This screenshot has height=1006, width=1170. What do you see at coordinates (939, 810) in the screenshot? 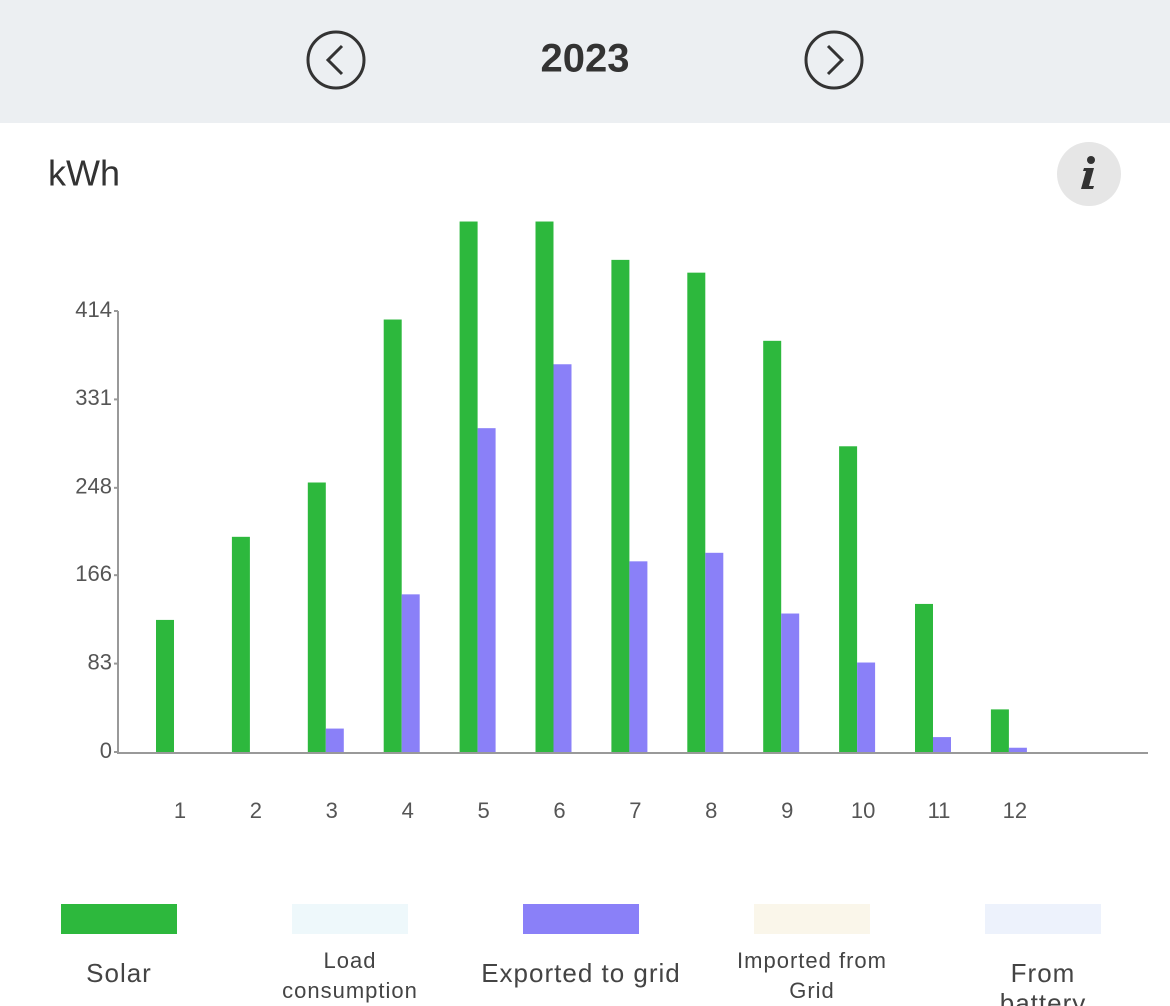
I see `x-tick-label: 11` at bounding box center [939, 810].